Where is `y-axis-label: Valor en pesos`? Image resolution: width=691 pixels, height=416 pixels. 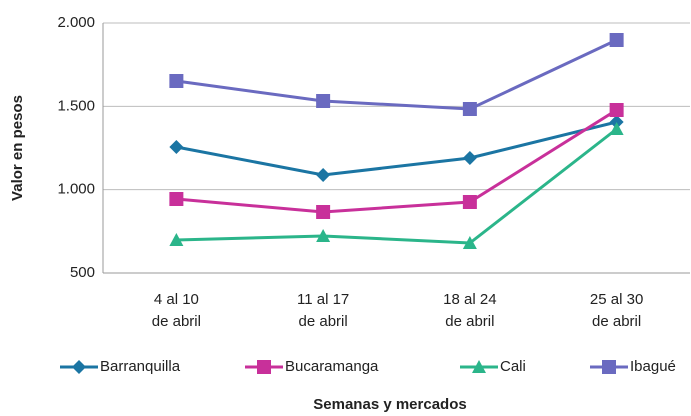 y-axis-label: Valor en pesos is located at coordinates (17, 148).